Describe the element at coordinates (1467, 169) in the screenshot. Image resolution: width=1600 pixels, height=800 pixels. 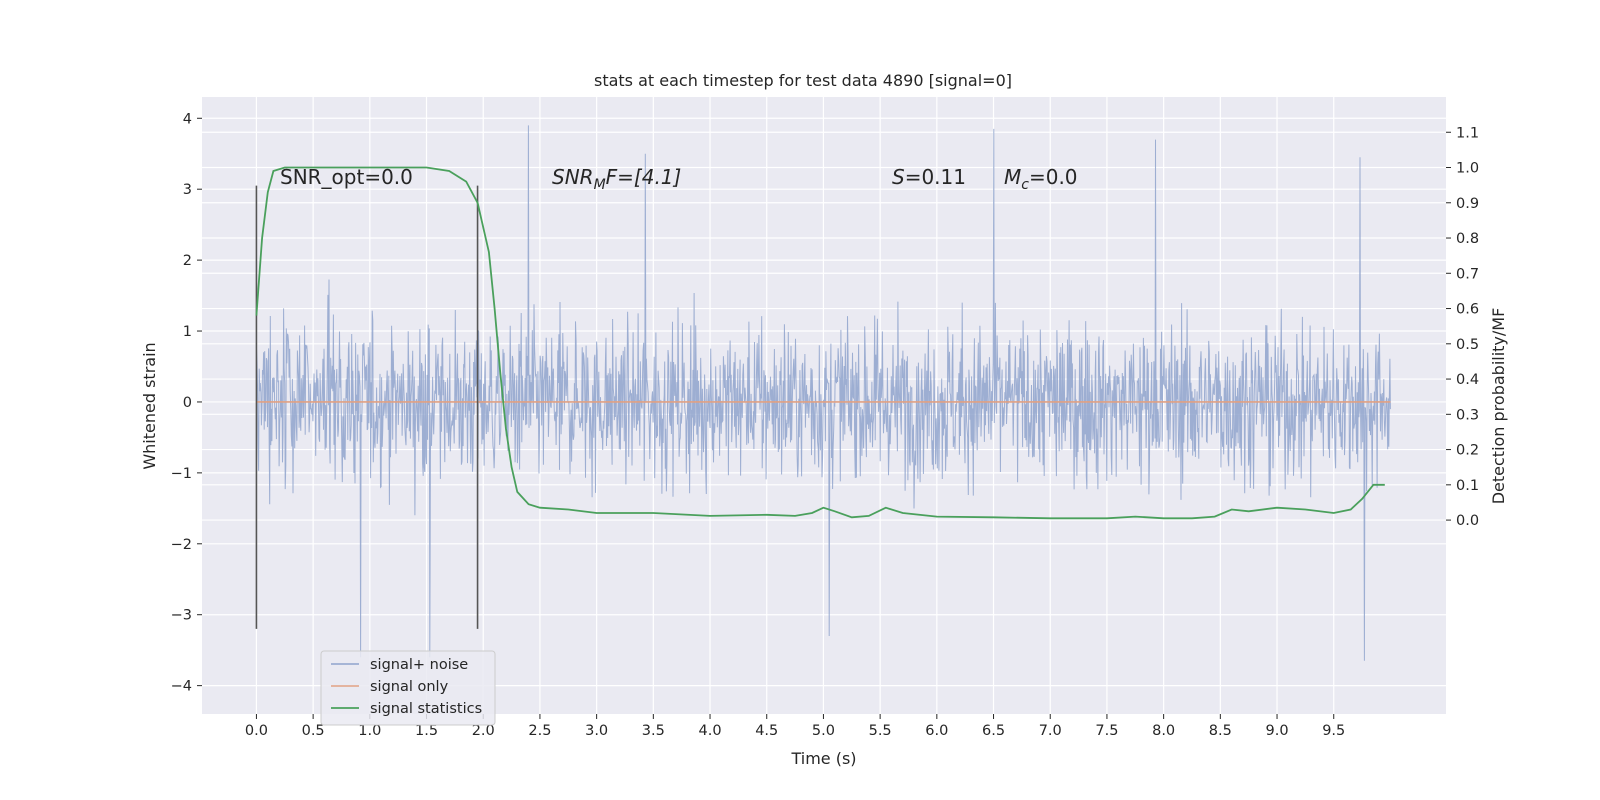
I see `y-right-tick-label: 1.0` at that location.